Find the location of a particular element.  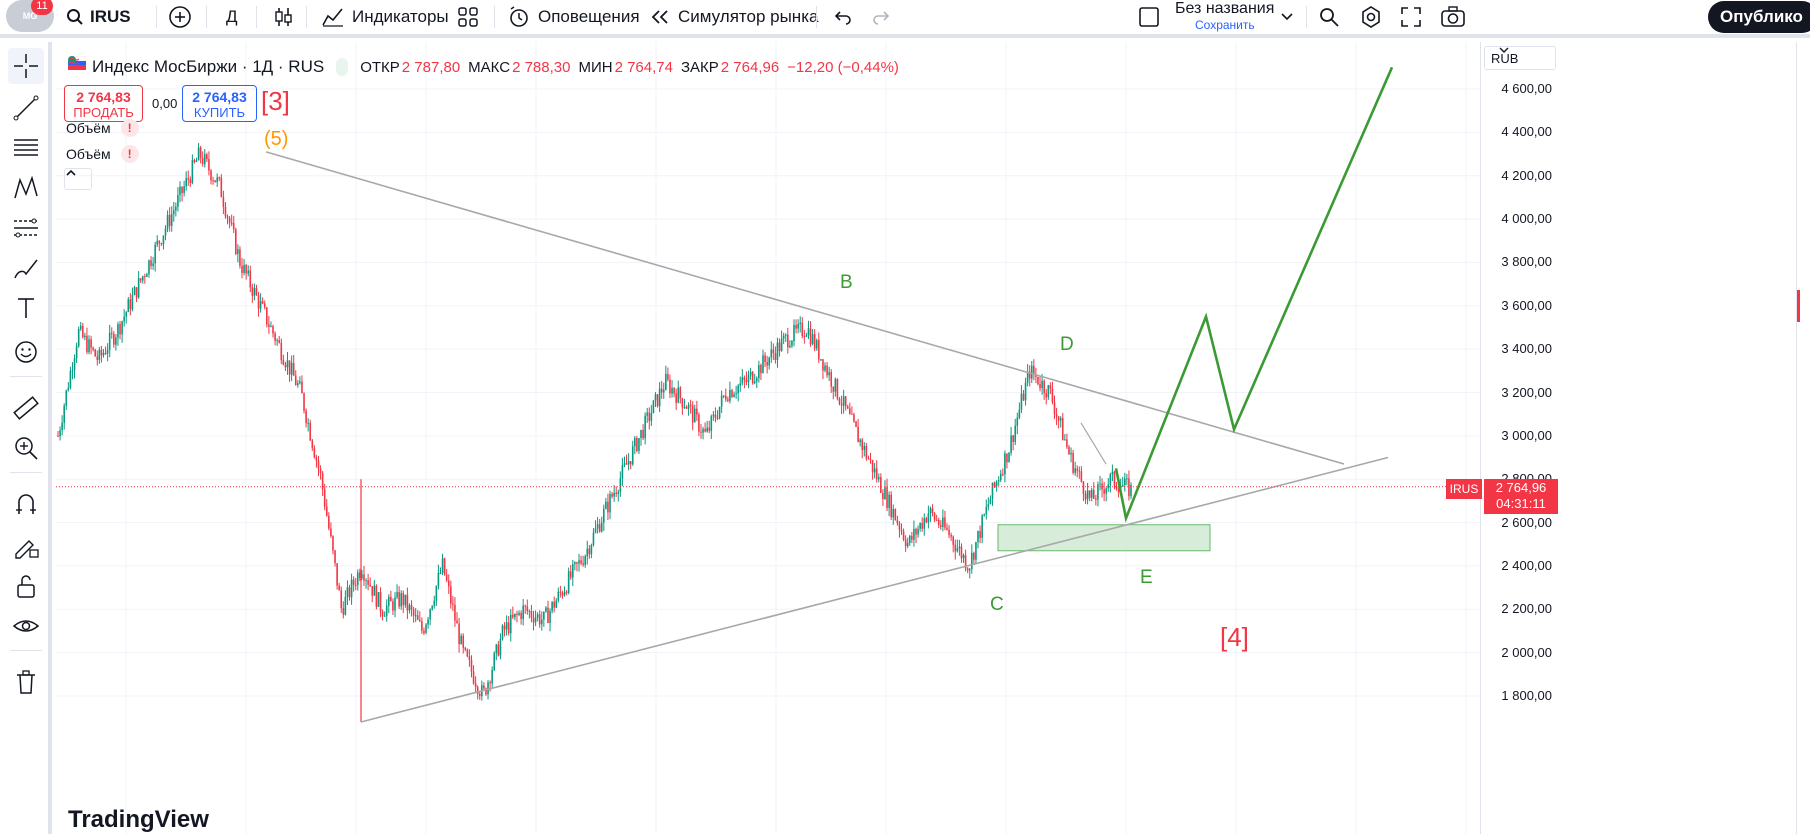

alerts-button: Оповещения is located at coordinates (574, 17).